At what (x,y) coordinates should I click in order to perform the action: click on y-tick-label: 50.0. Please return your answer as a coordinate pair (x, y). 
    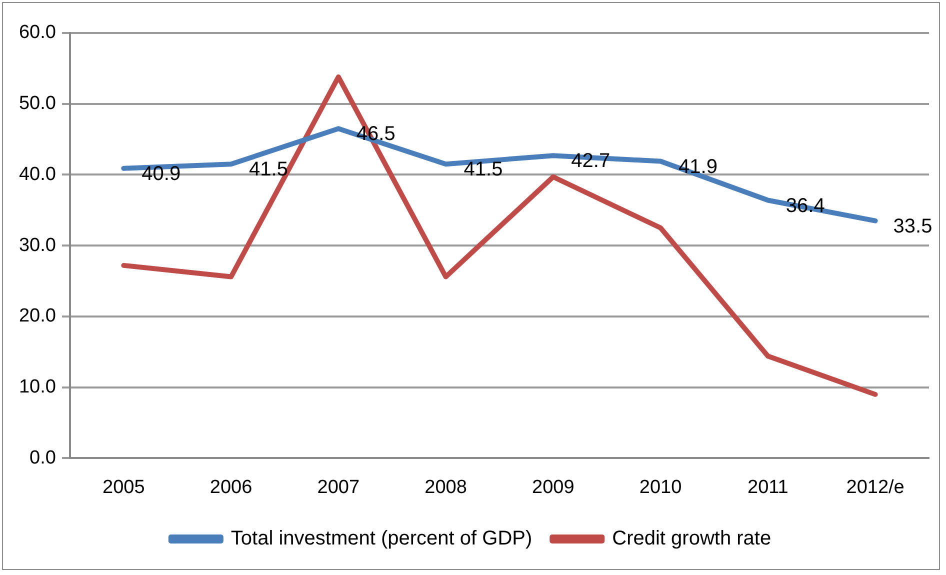
    Looking at the image, I should click on (37, 103).